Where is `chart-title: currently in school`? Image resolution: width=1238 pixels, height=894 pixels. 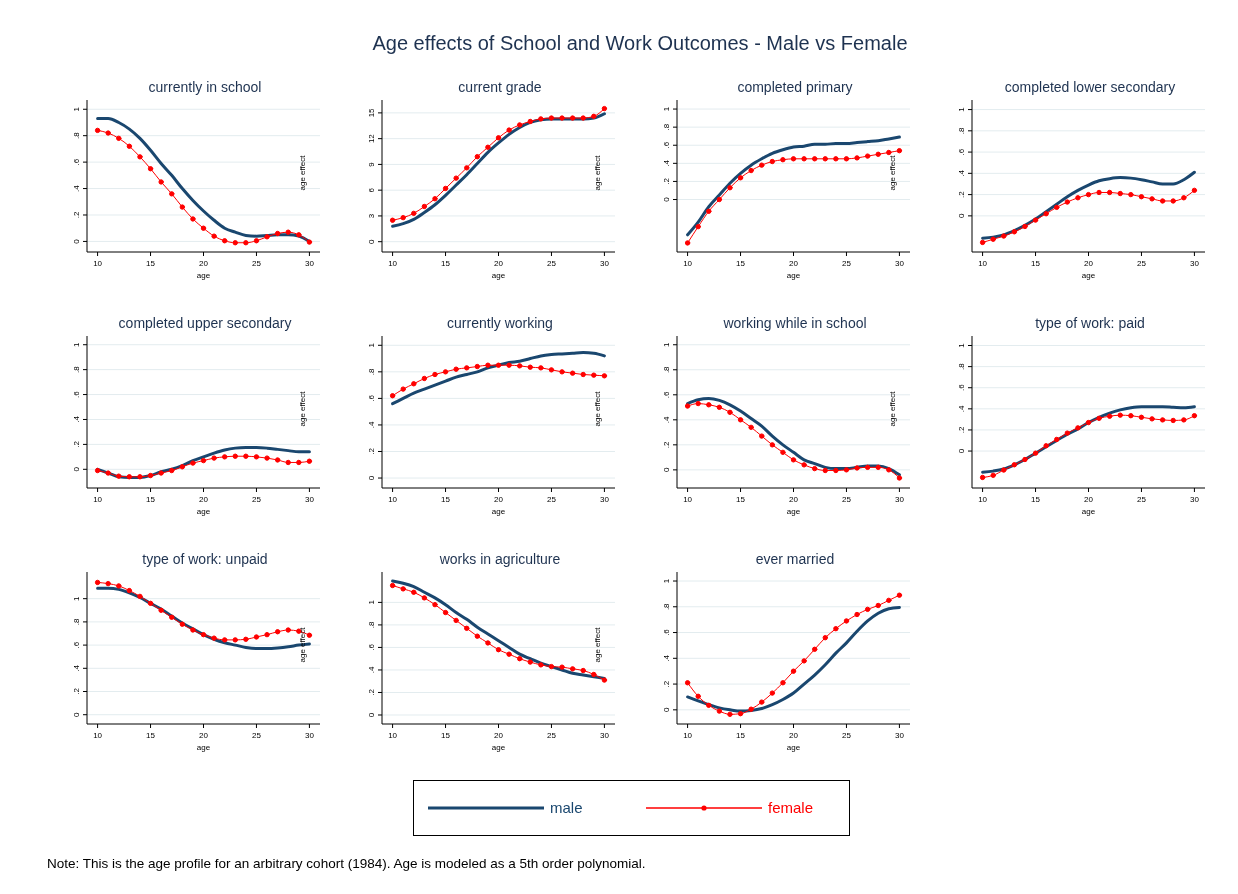 chart-title: currently in school is located at coordinates (205, 87).